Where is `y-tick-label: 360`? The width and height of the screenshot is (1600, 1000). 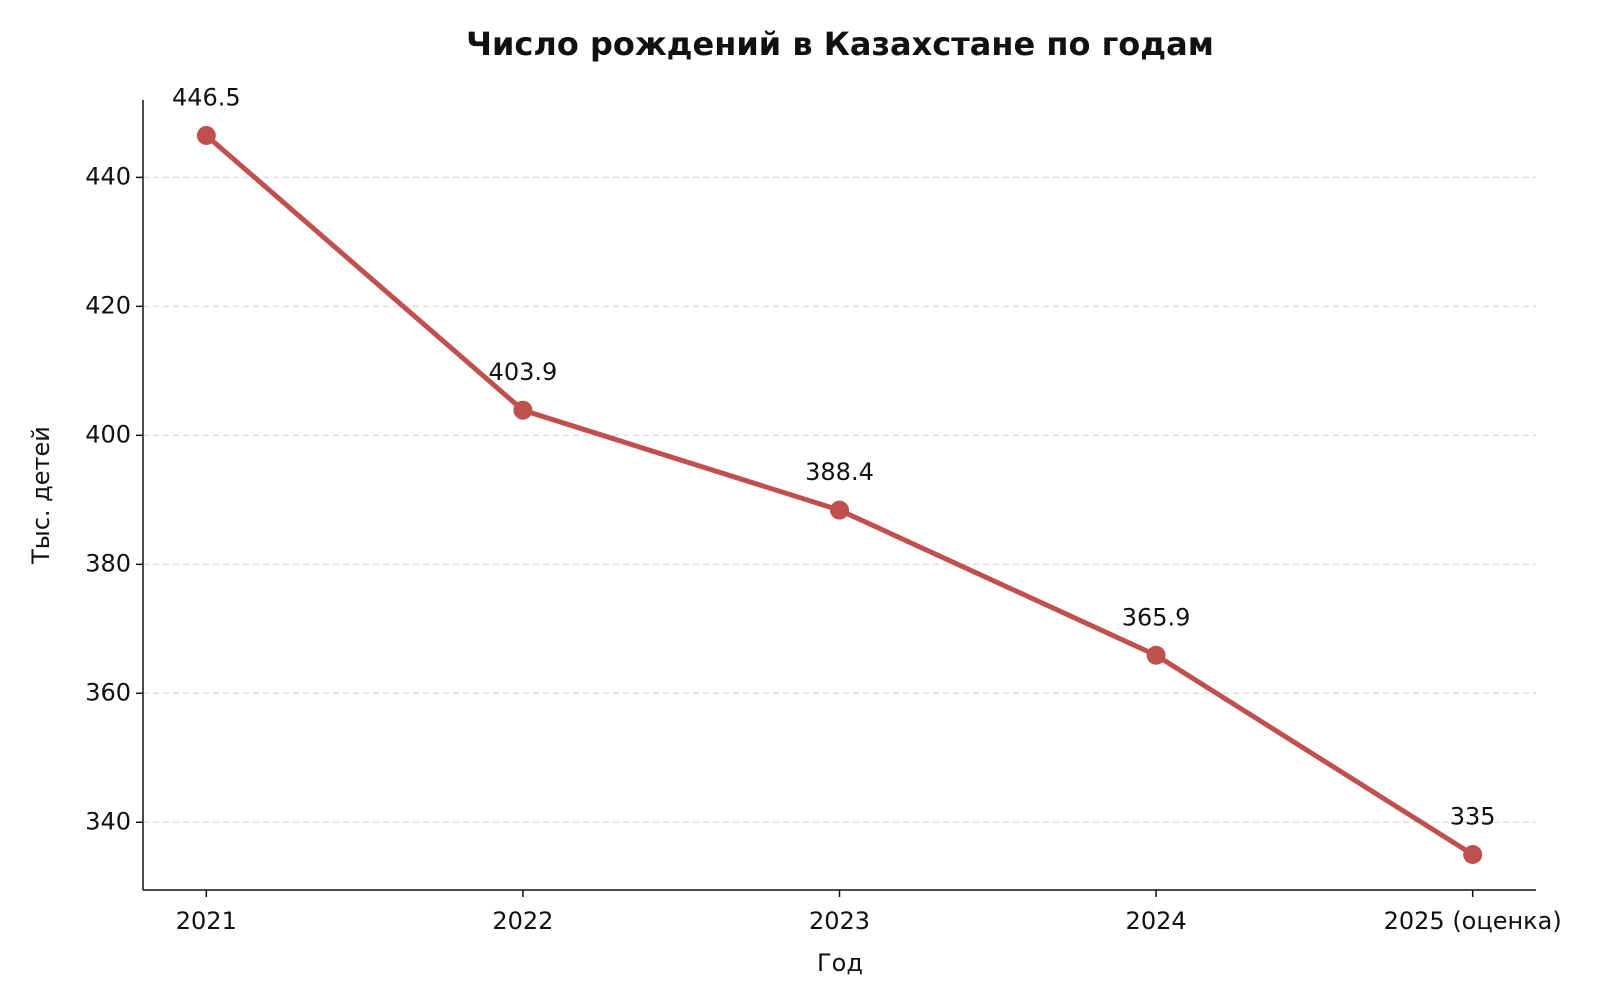 y-tick-label: 360 is located at coordinates (108, 692).